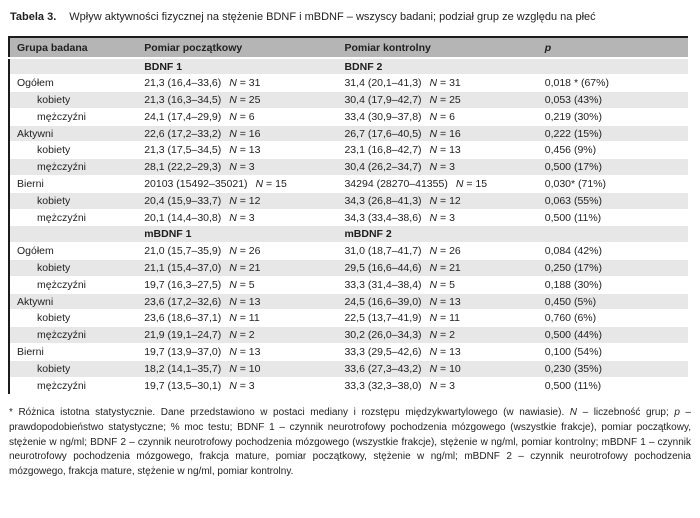 The width and height of the screenshot is (700, 518). Describe the element at coordinates (383, 267) in the screenshot. I see `median-iqr-value: 29,5 (16,6–44,6)` at that location.